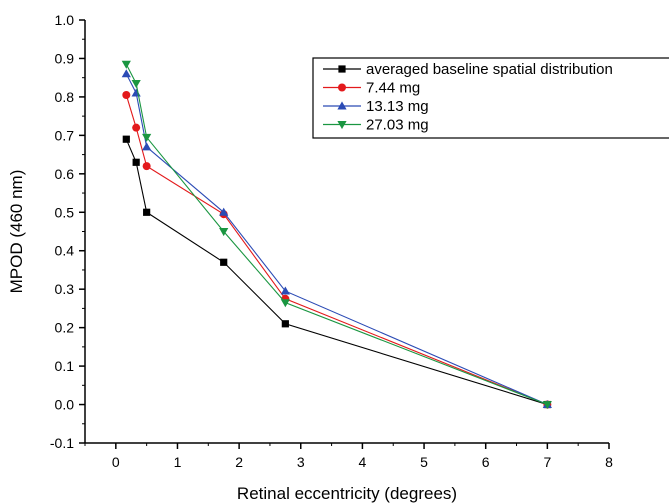  I want to click on x-tick-label: 4, so click(363, 462).